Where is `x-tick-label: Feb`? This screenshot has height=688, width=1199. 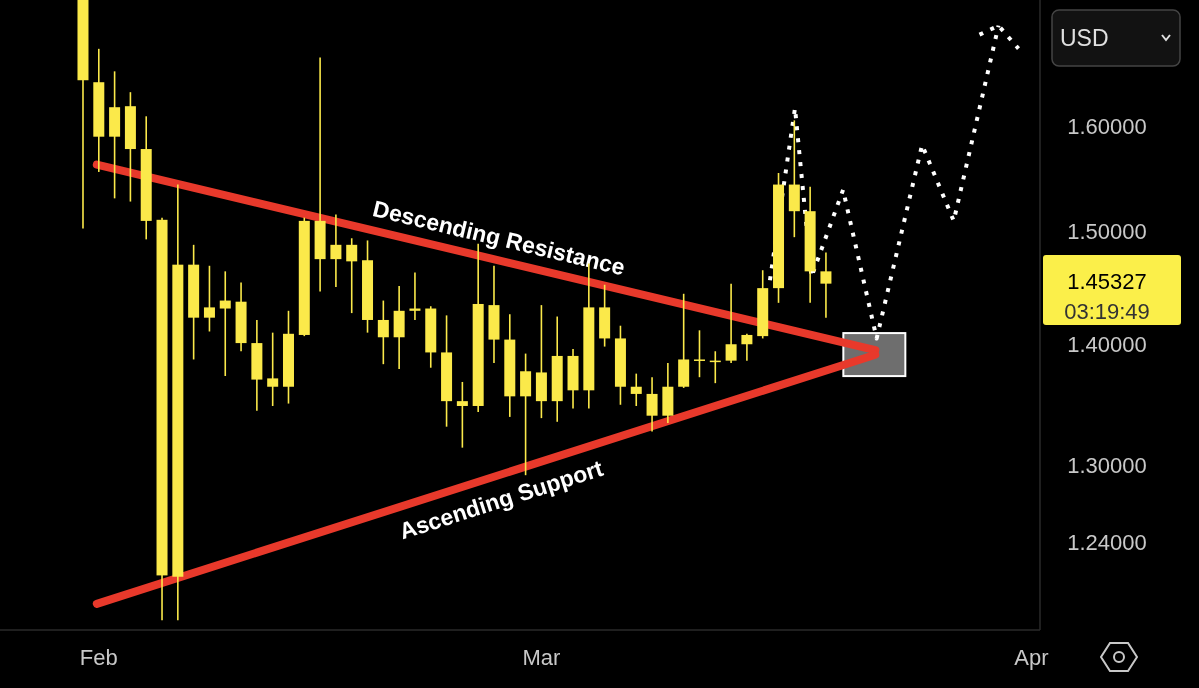 x-tick-label: Feb is located at coordinates (98, 657).